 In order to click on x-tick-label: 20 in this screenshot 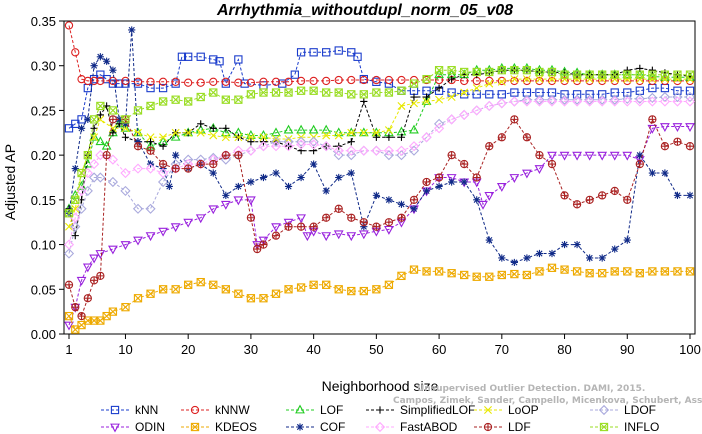, I will do `click(188, 349)`.